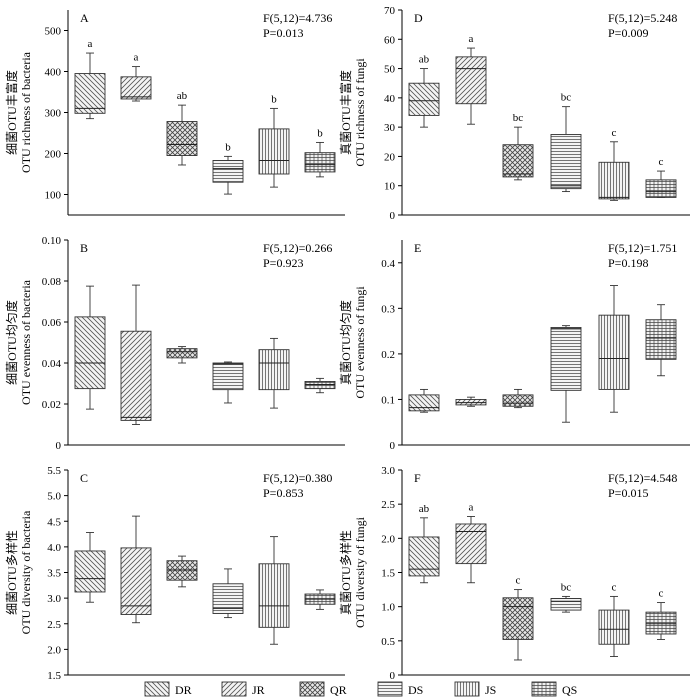 The width and height of the screenshot is (700, 700). What do you see at coordinates (360, 572) in the screenshot?
I see `y-axis-label-english: OTU diversity of fungi` at bounding box center [360, 572].